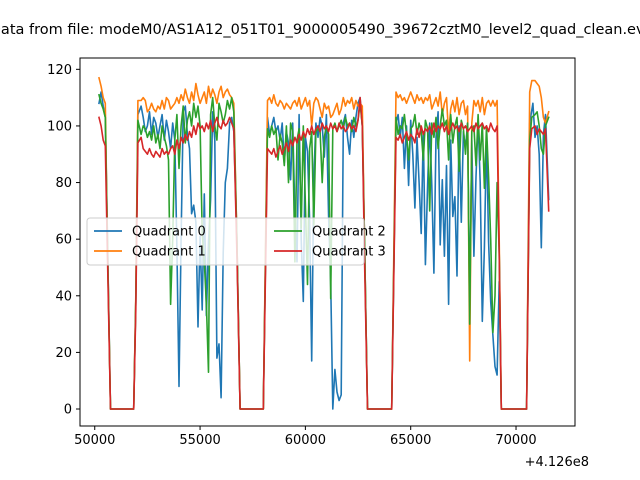  What do you see at coordinates (225, 241) in the screenshot?
I see `legend-box` at bounding box center [225, 241].